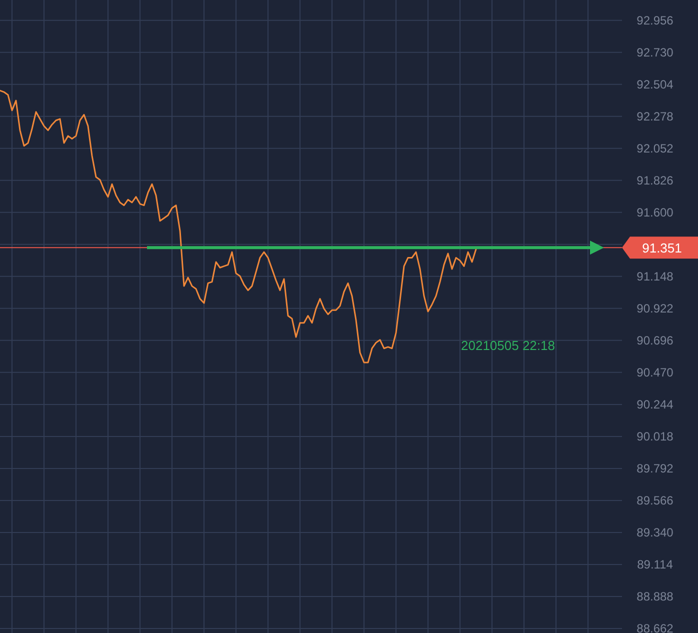  I want to click on y-tick-label: 91.826, so click(655, 180).